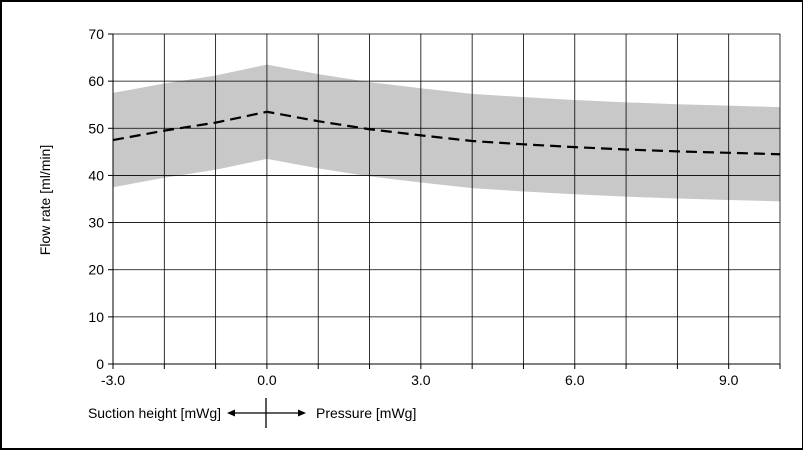  Describe the element at coordinates (96, 128) in the screenshot. I see `y-tick-label: 50` at that location.